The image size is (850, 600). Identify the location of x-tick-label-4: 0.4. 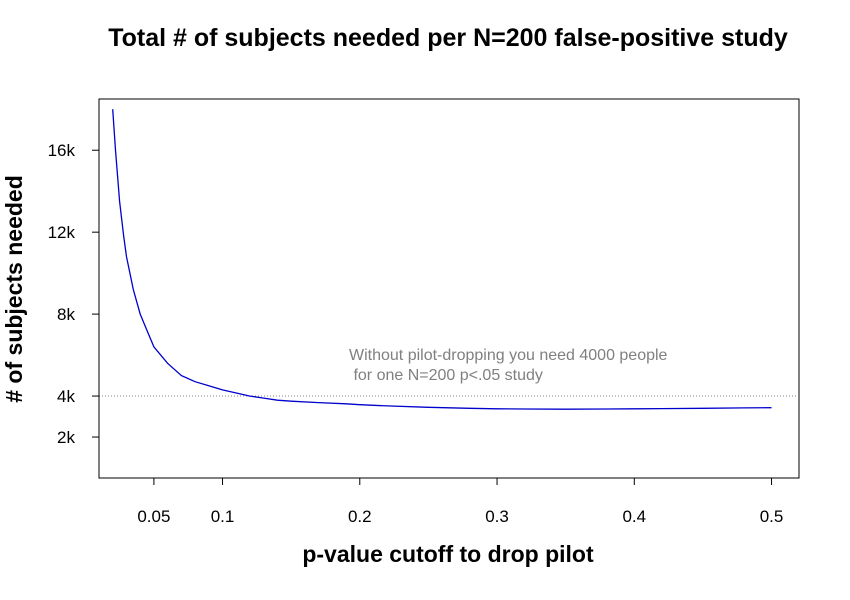
(634, 516).